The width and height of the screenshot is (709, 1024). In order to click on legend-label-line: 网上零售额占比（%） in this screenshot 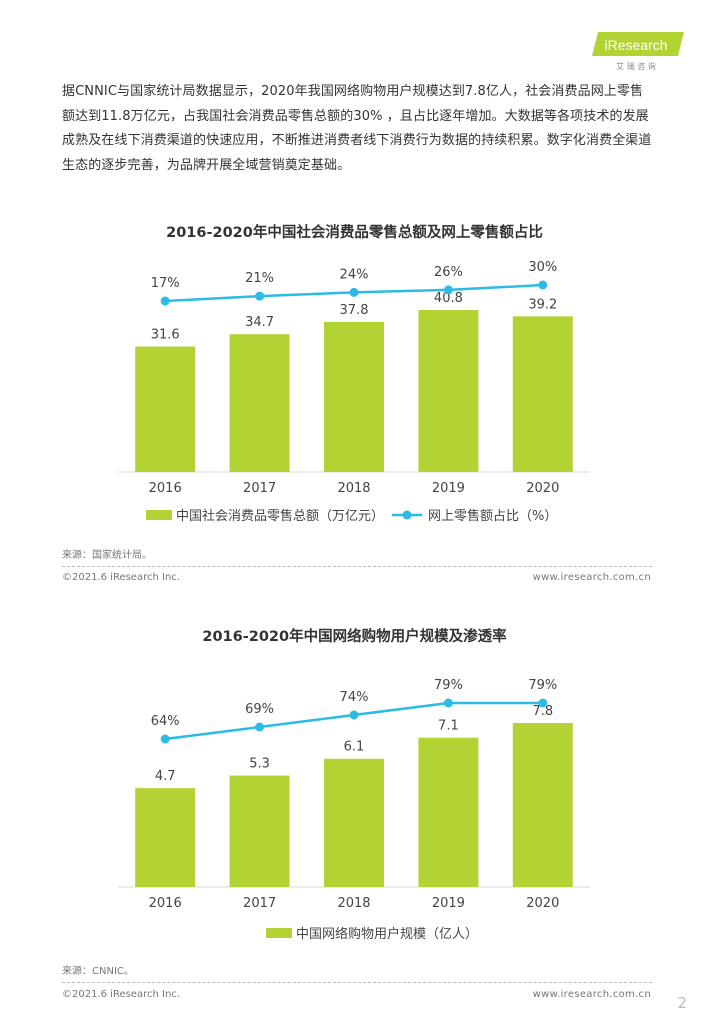, I will do `click(492, 516)`.